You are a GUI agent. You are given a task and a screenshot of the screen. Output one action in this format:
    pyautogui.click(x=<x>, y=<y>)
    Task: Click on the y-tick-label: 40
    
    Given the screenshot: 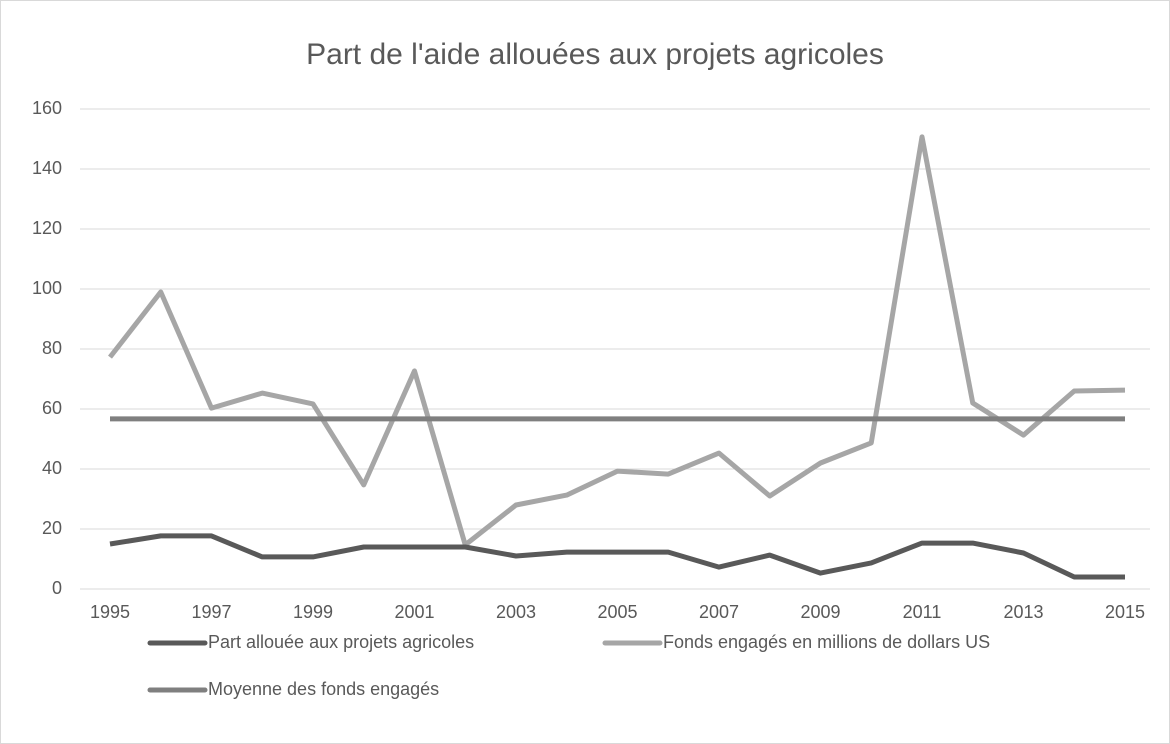 What is the action you would take?
    pyautogui.click(x=52, y=468)
    